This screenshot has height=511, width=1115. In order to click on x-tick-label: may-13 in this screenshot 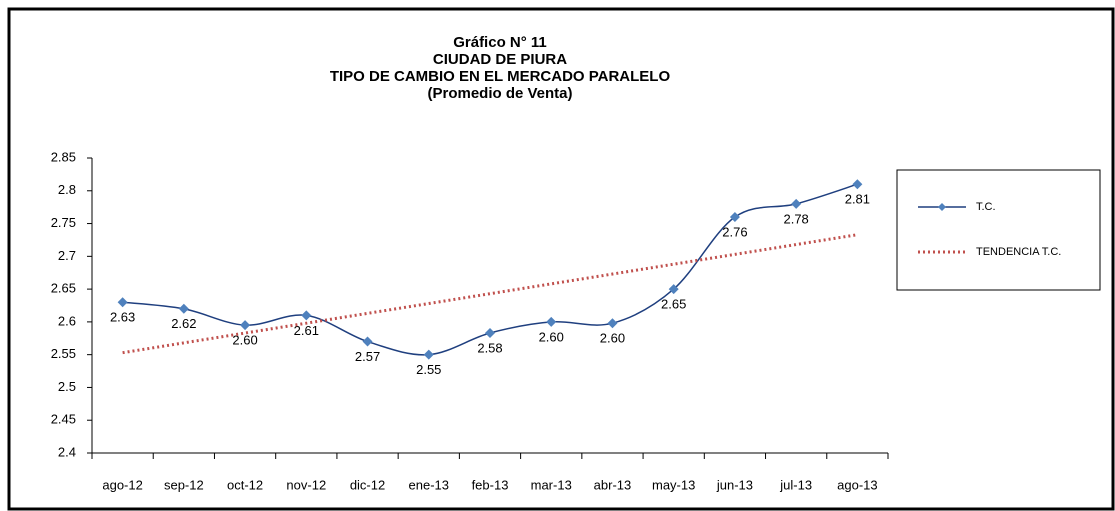, I will do `click(673, 484)`.